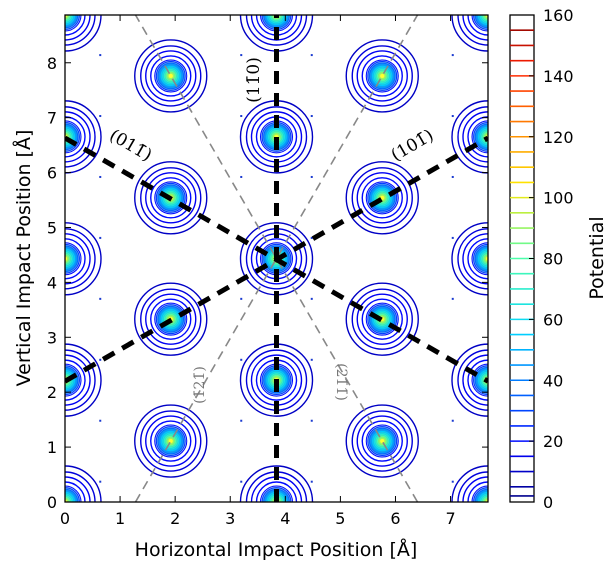 This screenshot has width=609, height=566. What do you see at coordinates (52, 173) in the screenshot?
I see `y-tick-label: 6` at bounding box center [52, 173].